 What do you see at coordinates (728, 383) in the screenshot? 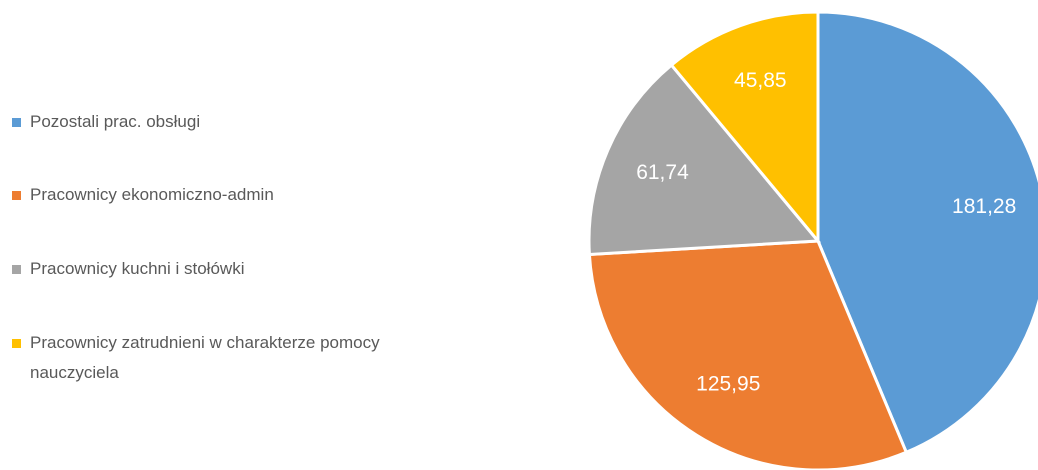
I see `data-label: 125,95` at bounding box center [728, 383].